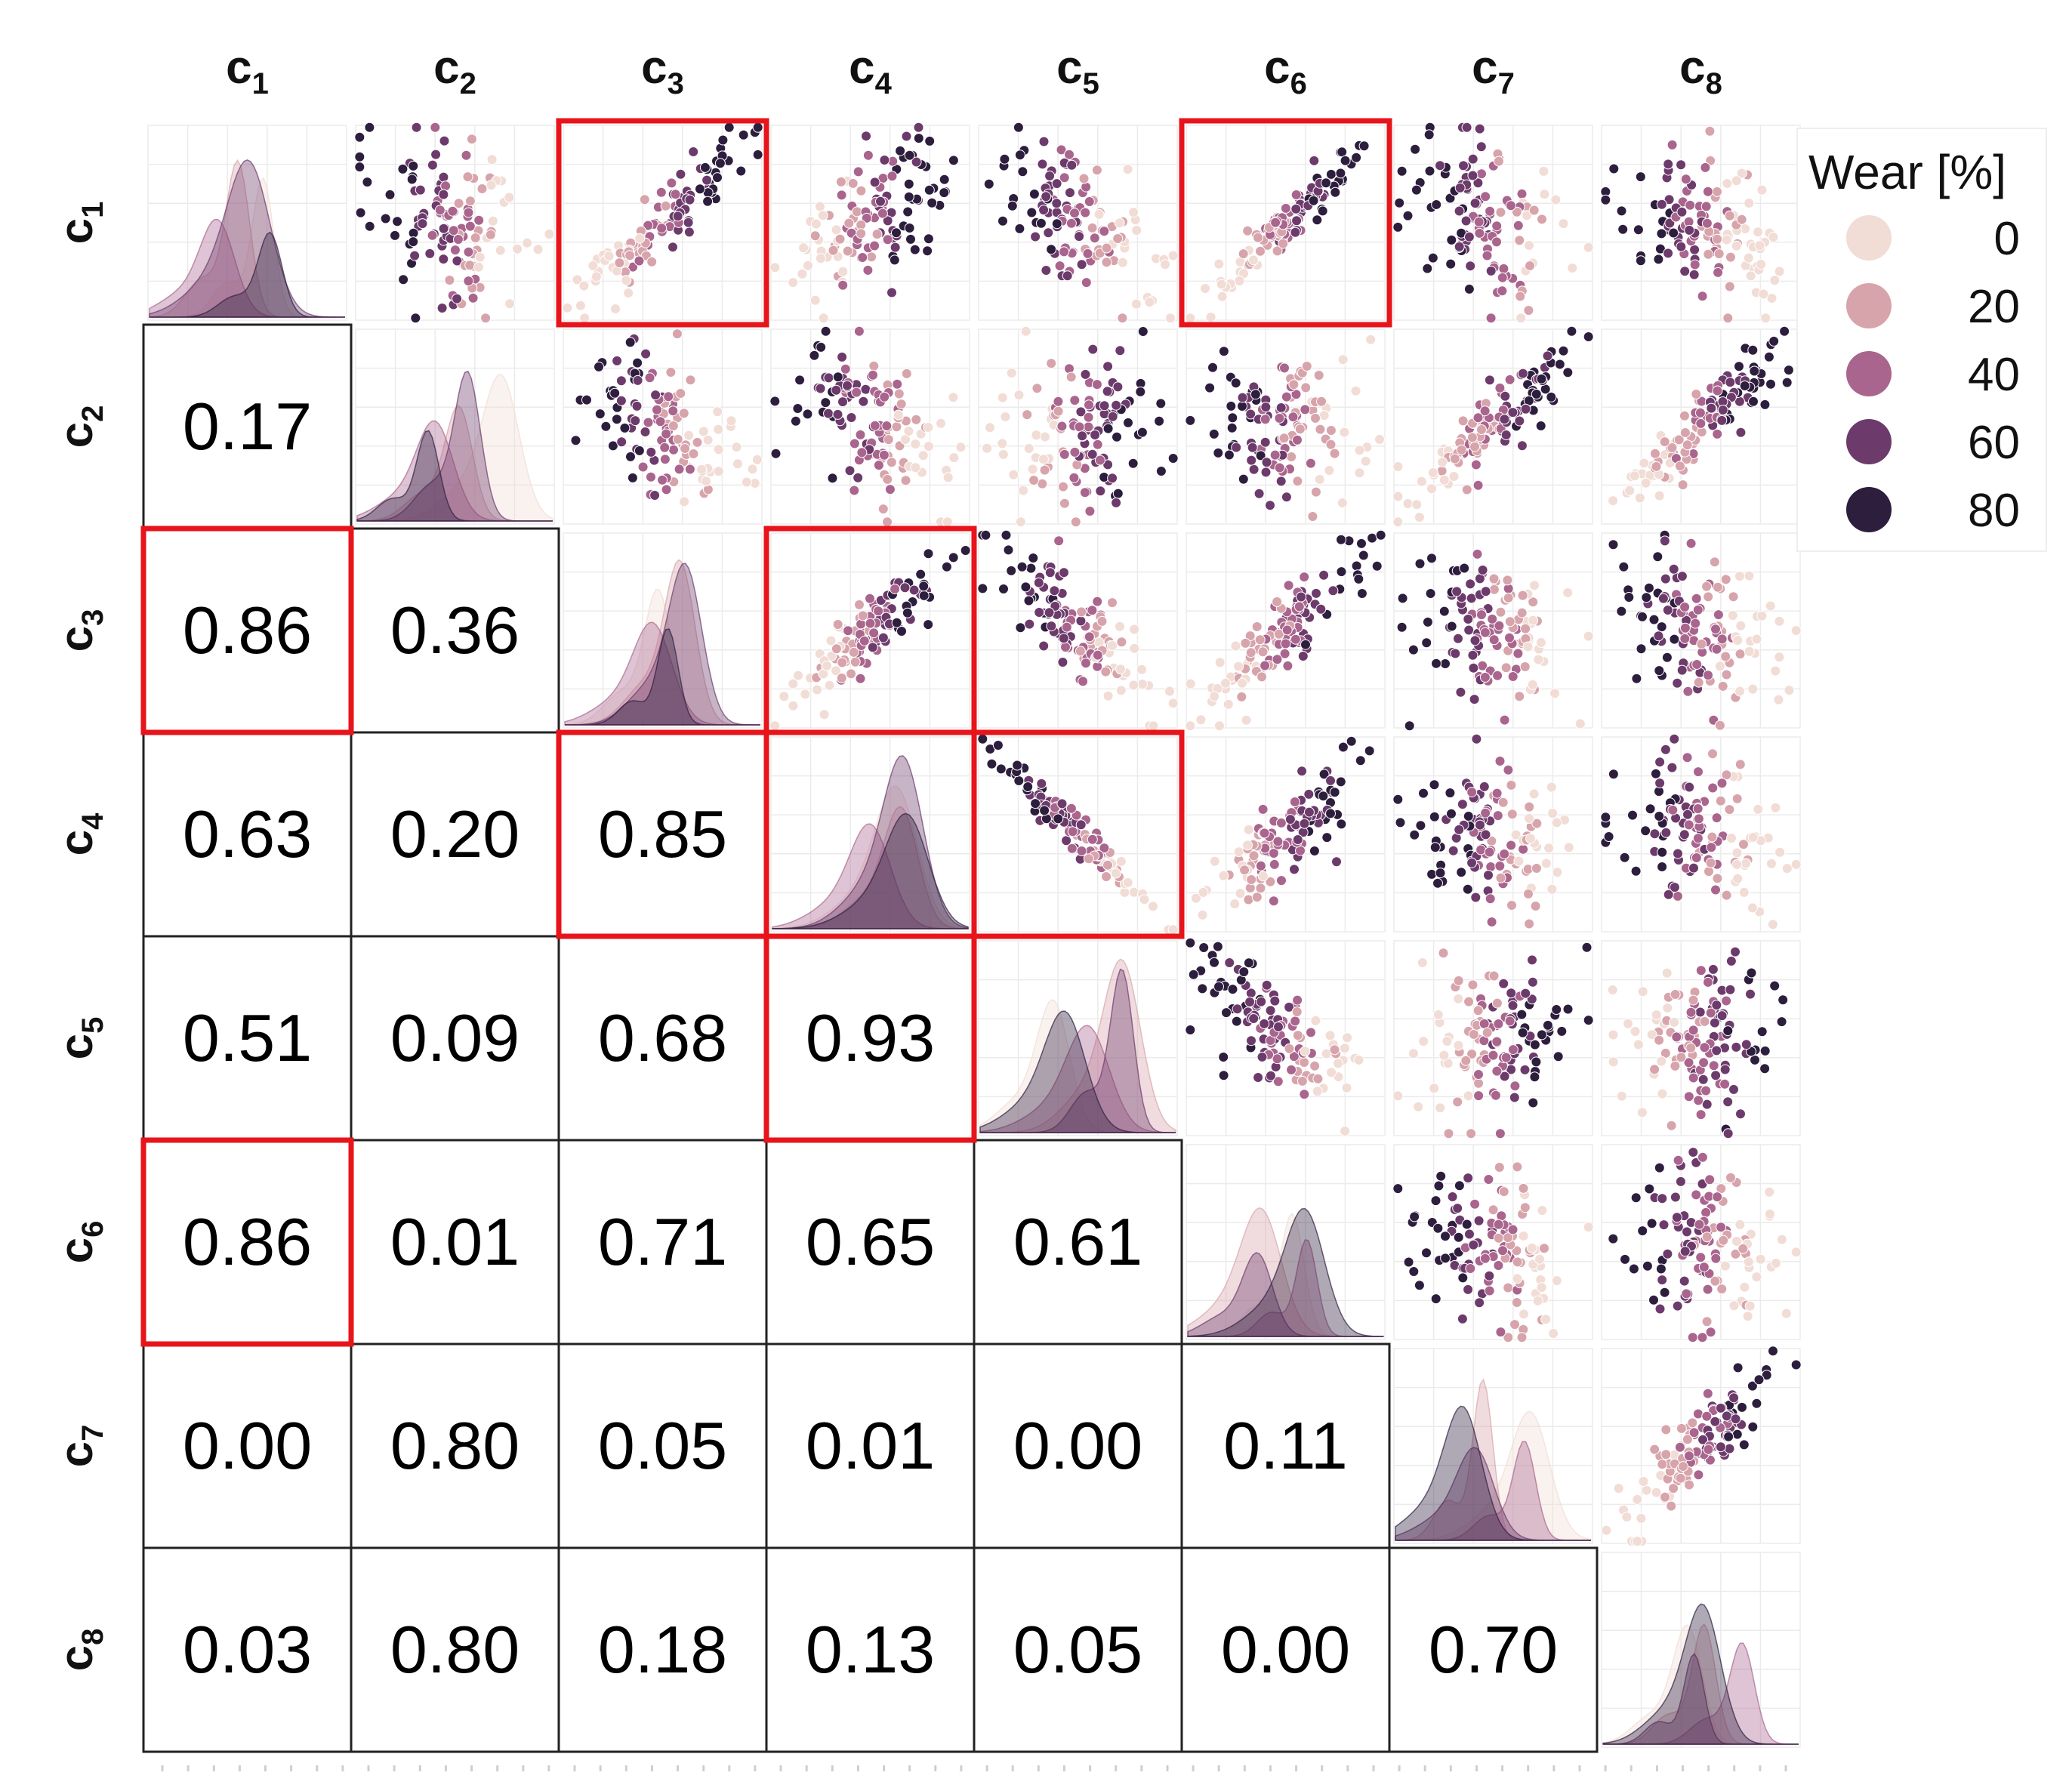  Describe the element at coordinates (92, 413) in the screenshot. I see `row-label-sub: 2` at that location.